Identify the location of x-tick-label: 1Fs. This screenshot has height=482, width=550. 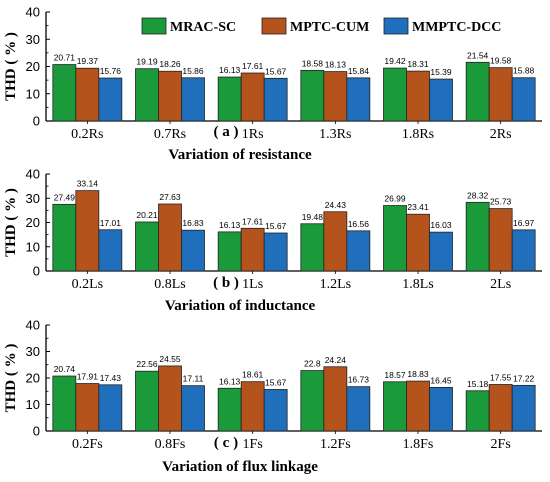
(253, 444).